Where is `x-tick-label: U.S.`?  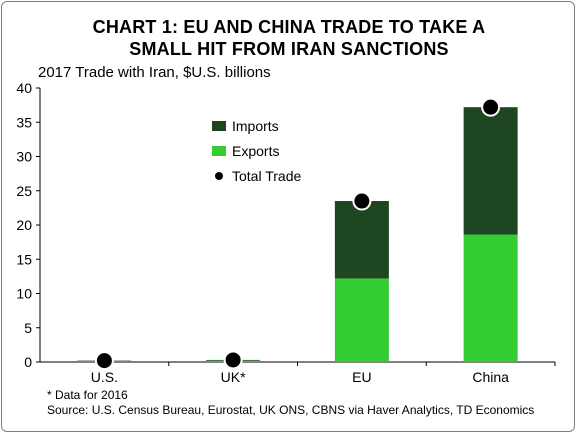 x-tick-label: U.S. is located at coordinates (104, 377).